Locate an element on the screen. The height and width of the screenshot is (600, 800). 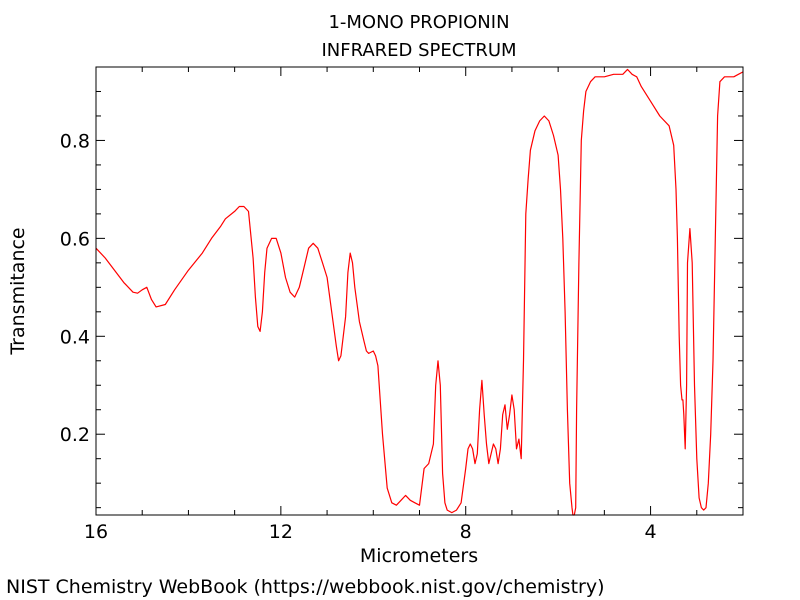
y-axis-label: Transmitance is located at coordinates (18, 291).